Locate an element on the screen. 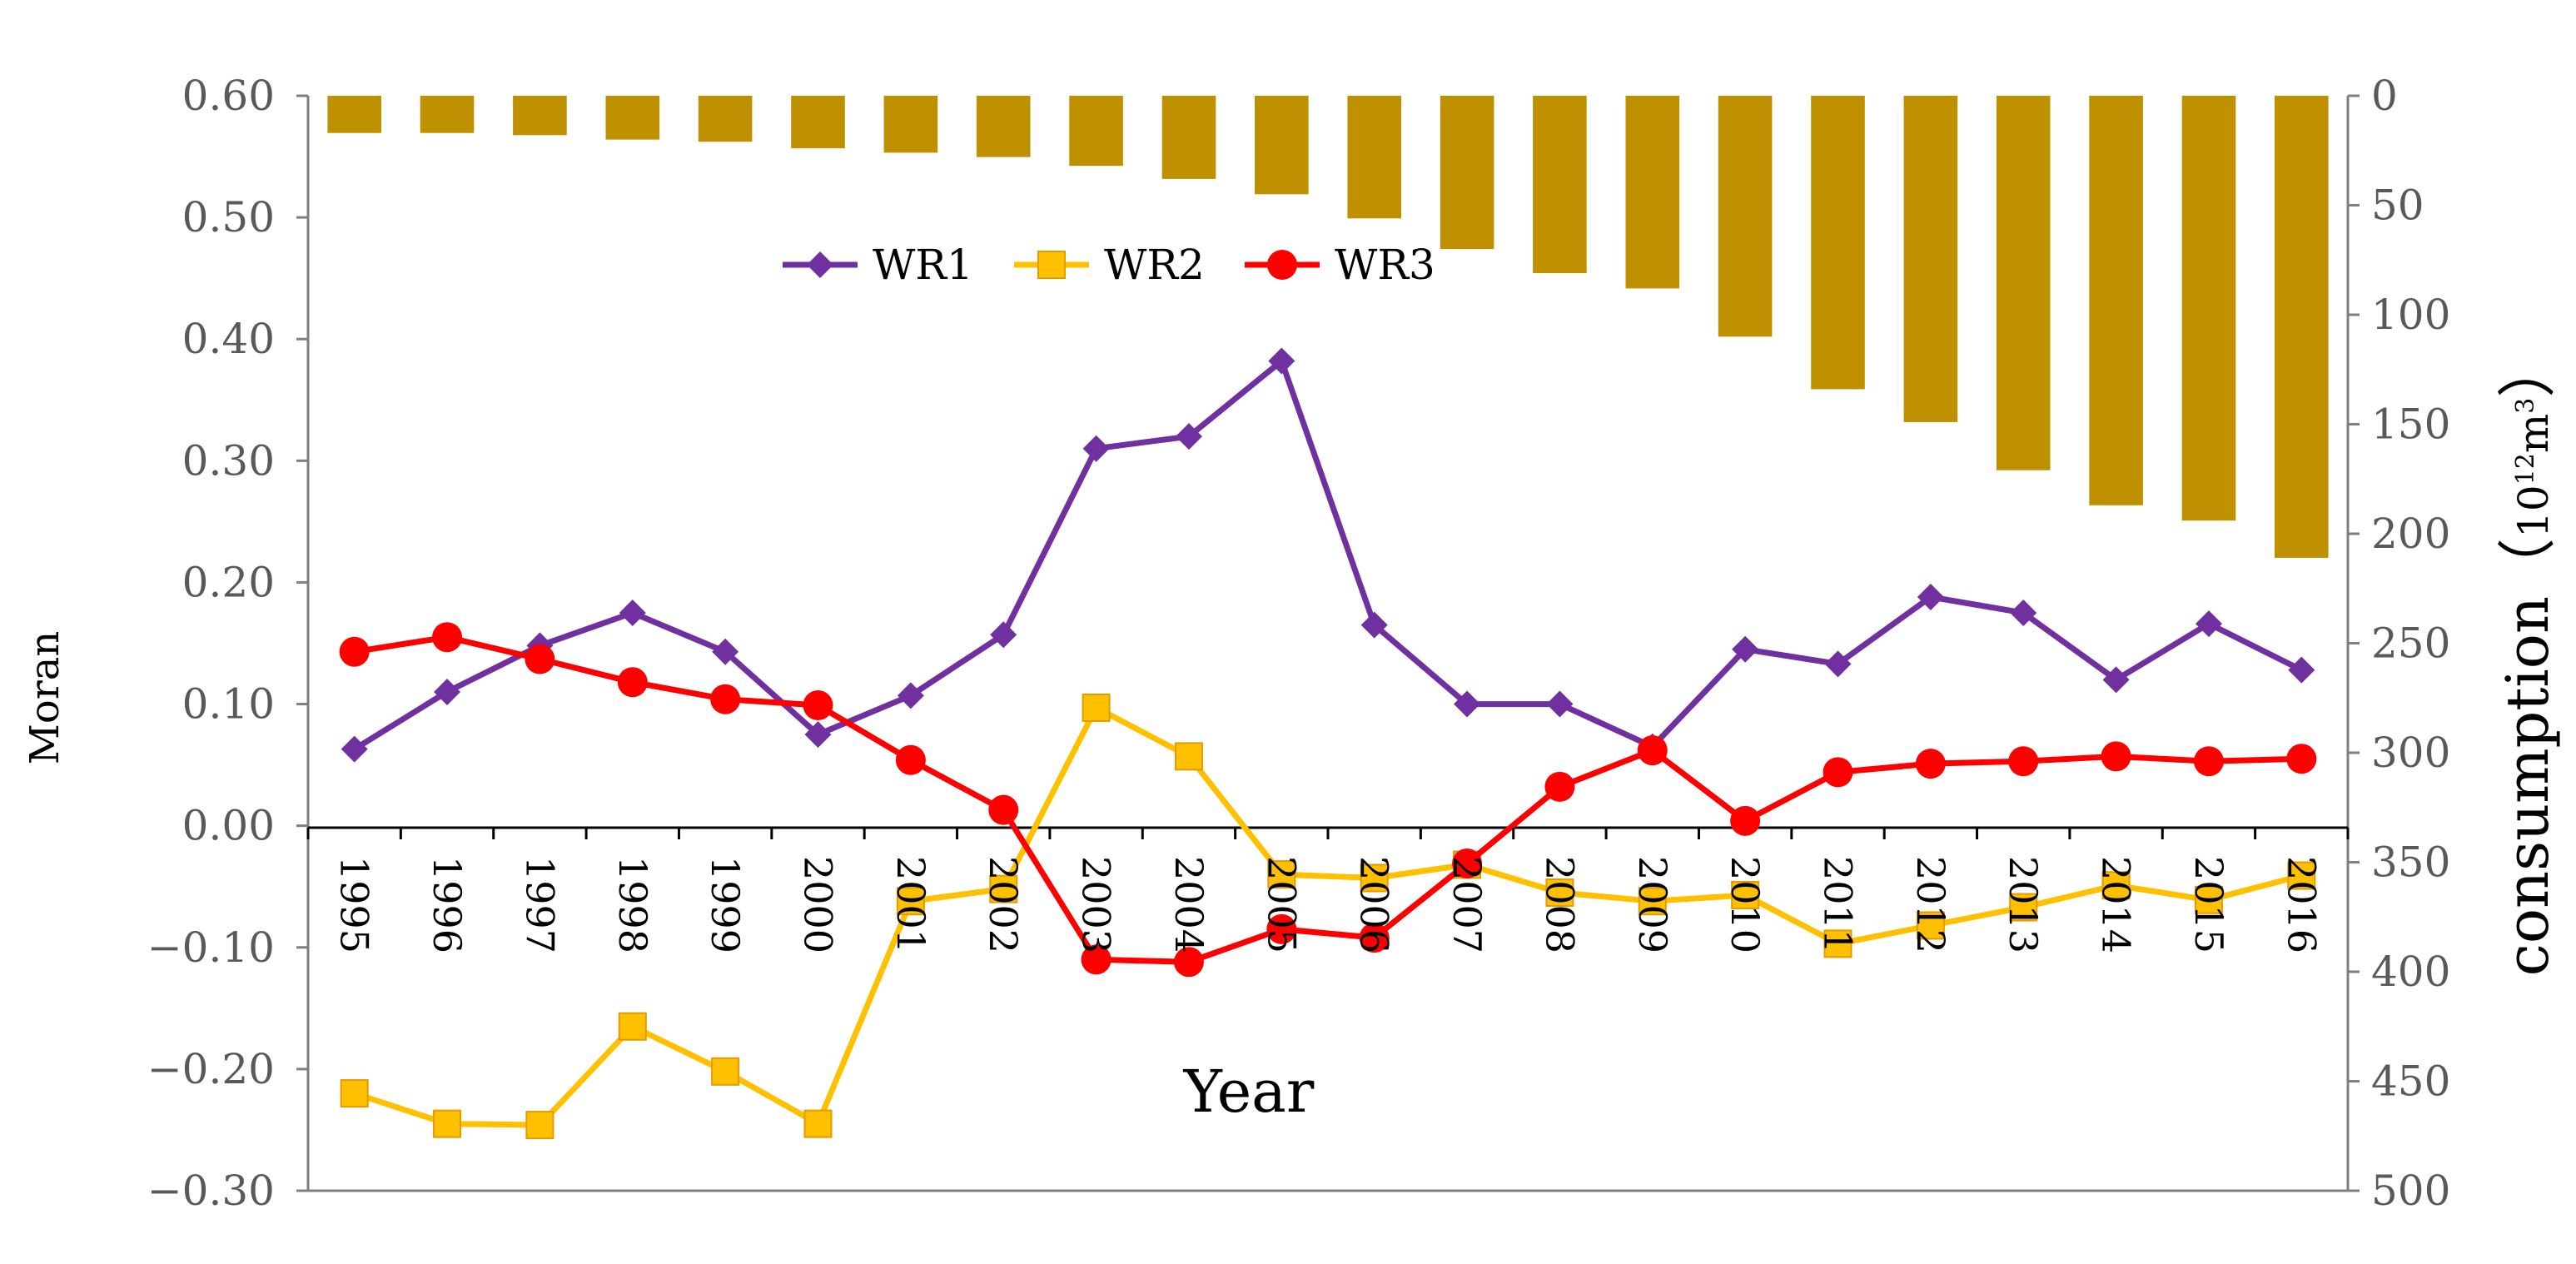 This screenshot has width=2576, height=1264. WR1-point-2005 is located at coordinates (1281, 361).